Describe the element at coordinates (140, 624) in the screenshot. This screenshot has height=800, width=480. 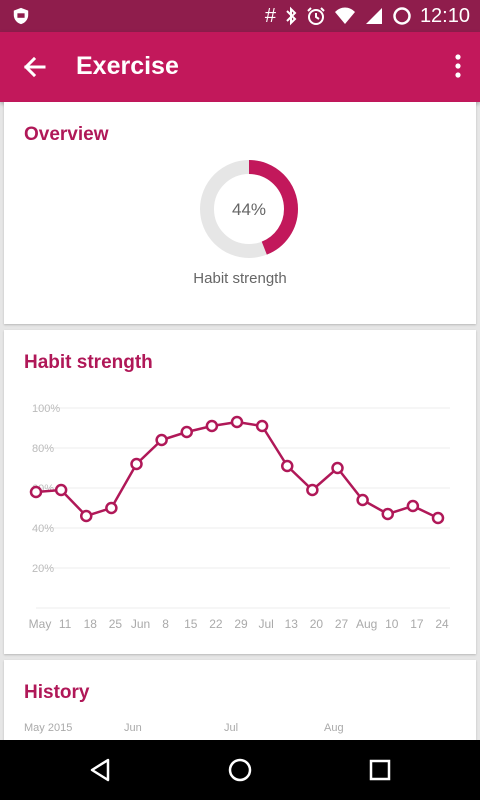
I see `x-tick-label: Jun` at that location.